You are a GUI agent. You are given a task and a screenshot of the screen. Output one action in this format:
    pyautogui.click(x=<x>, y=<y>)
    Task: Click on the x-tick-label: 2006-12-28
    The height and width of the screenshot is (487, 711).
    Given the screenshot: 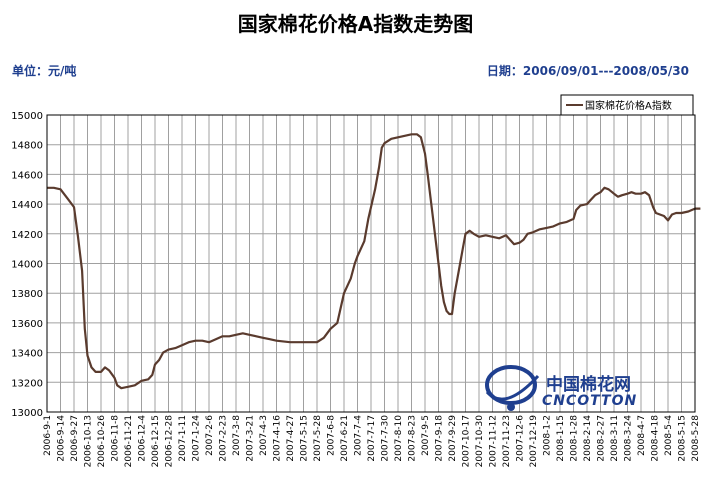 What is the action you would take?
    pyautogui.click(x=170, y=441)
    